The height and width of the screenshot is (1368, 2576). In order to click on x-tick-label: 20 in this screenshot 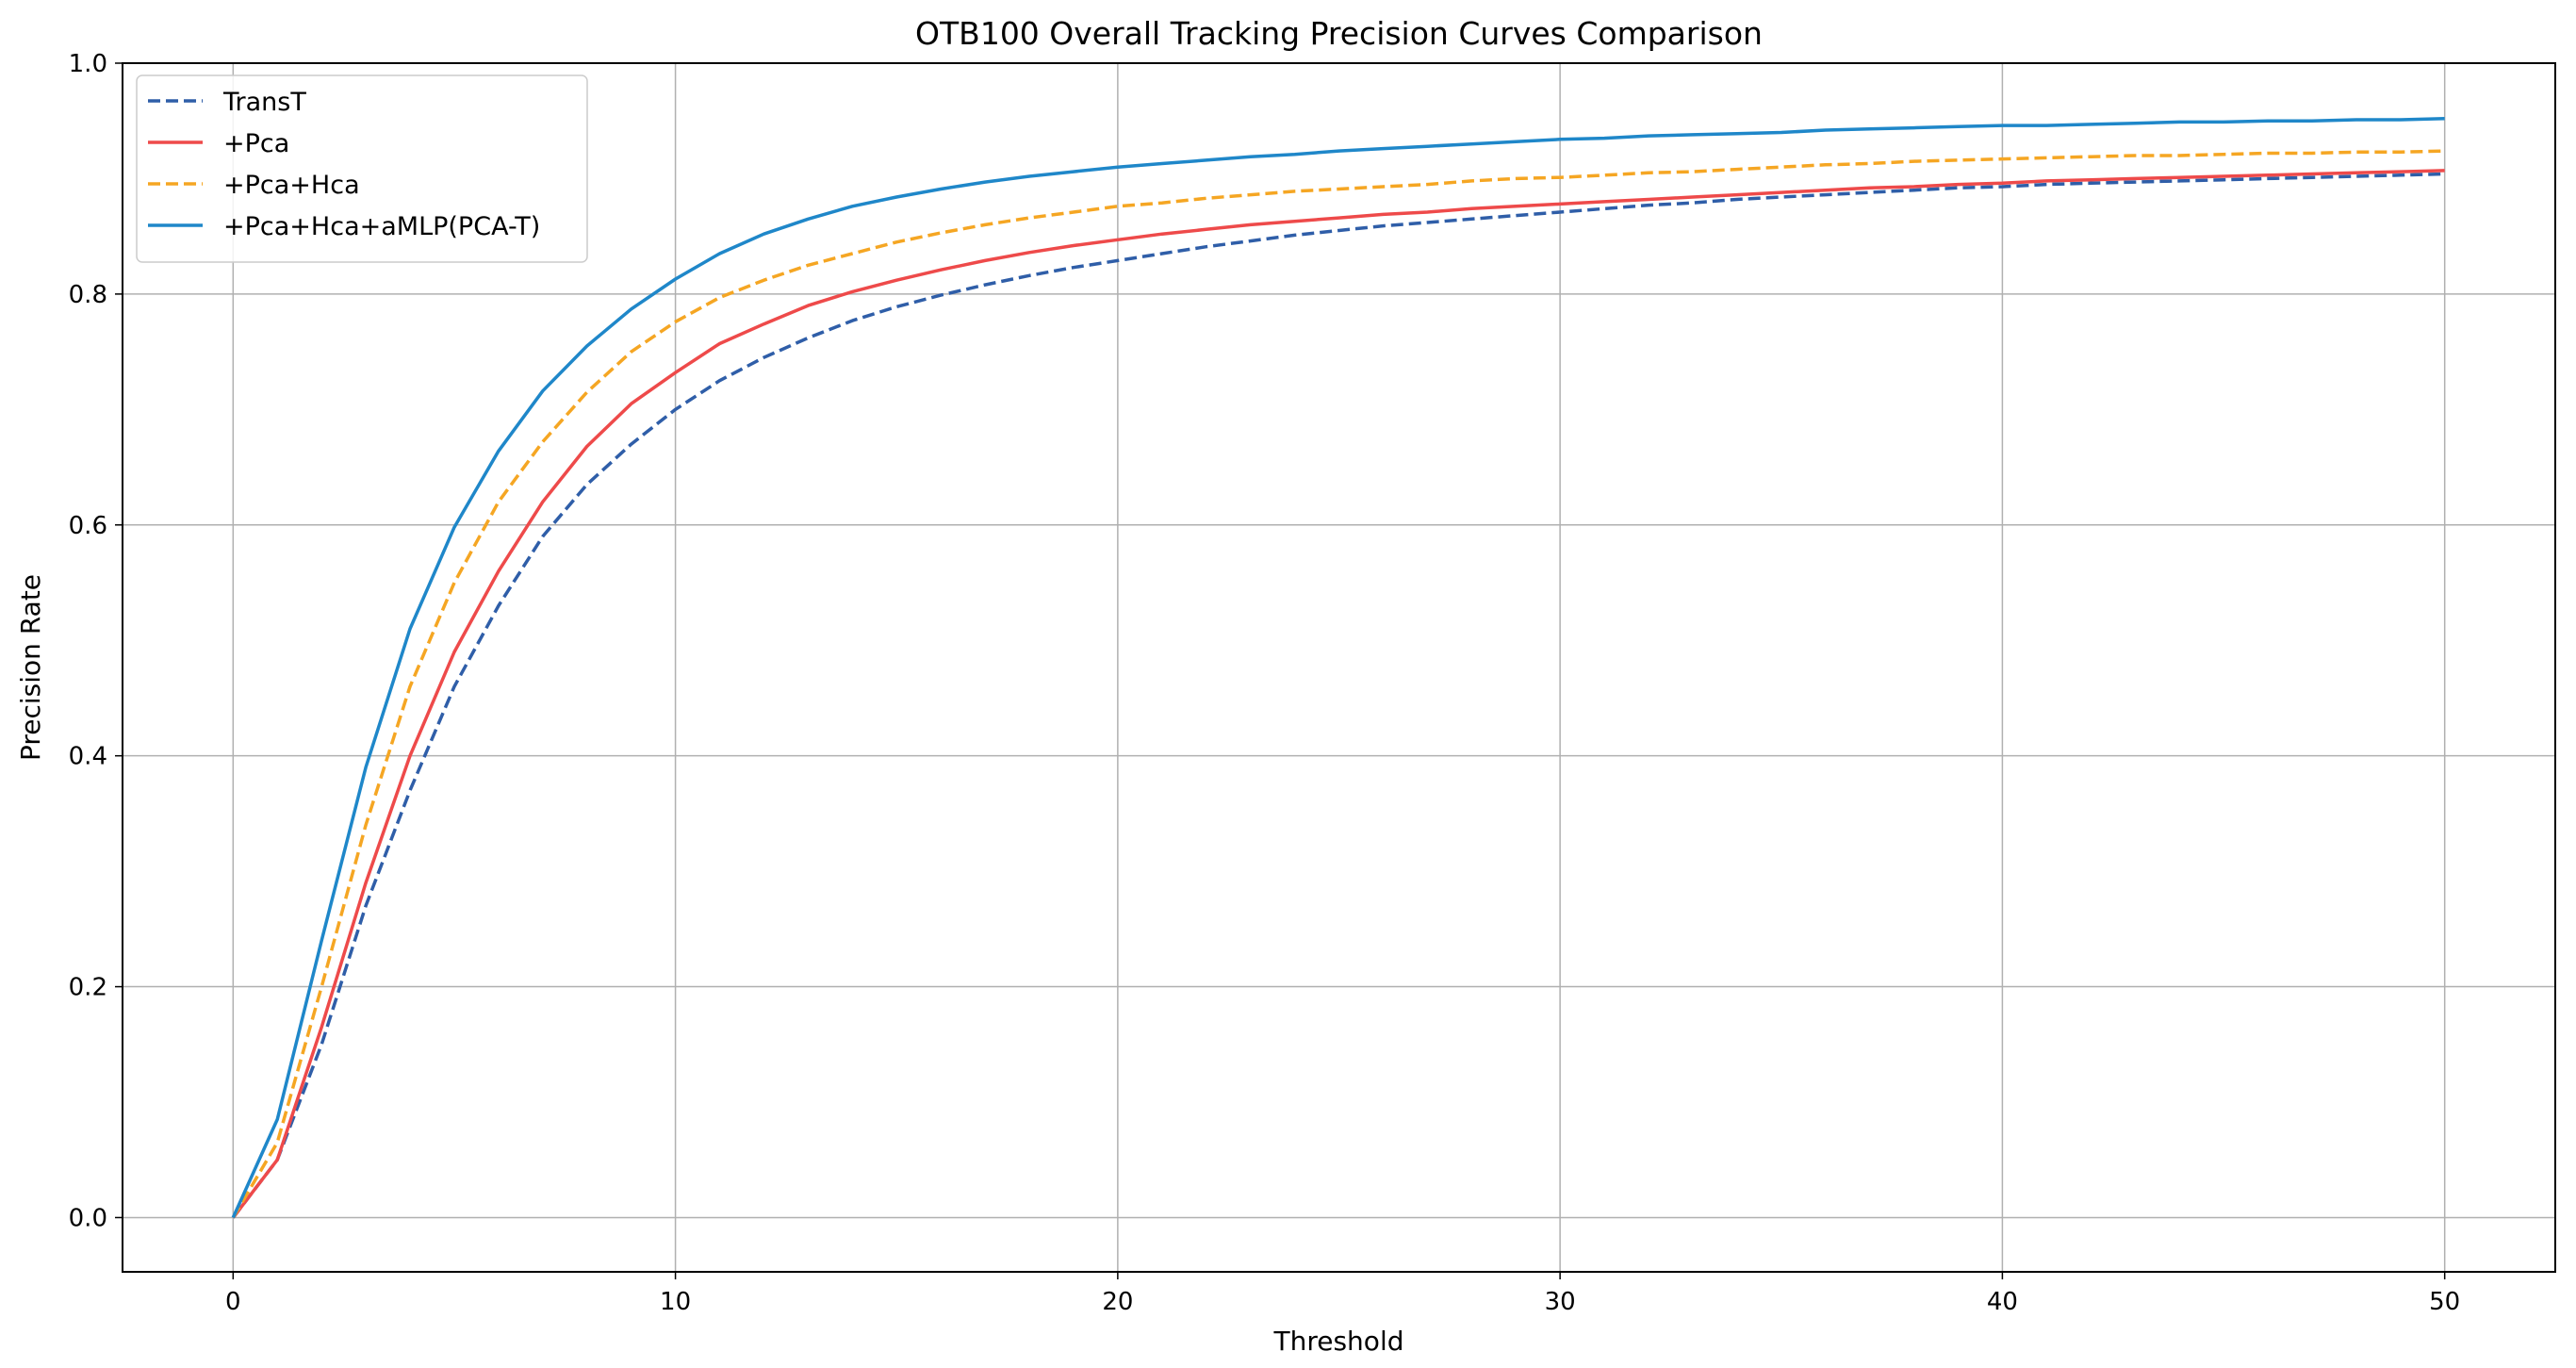, I will do `click(1117, 1302)`.